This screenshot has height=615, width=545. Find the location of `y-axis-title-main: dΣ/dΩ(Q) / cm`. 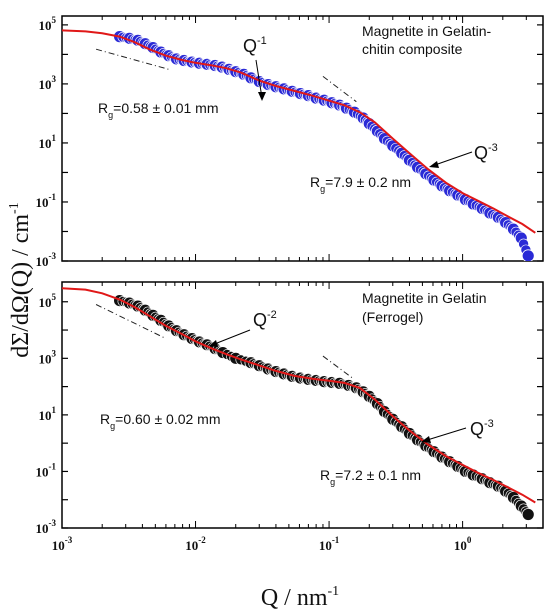

y-axis-title-main: dΣ/dΩ(Q) / cm is located at coordinates (21, 286).